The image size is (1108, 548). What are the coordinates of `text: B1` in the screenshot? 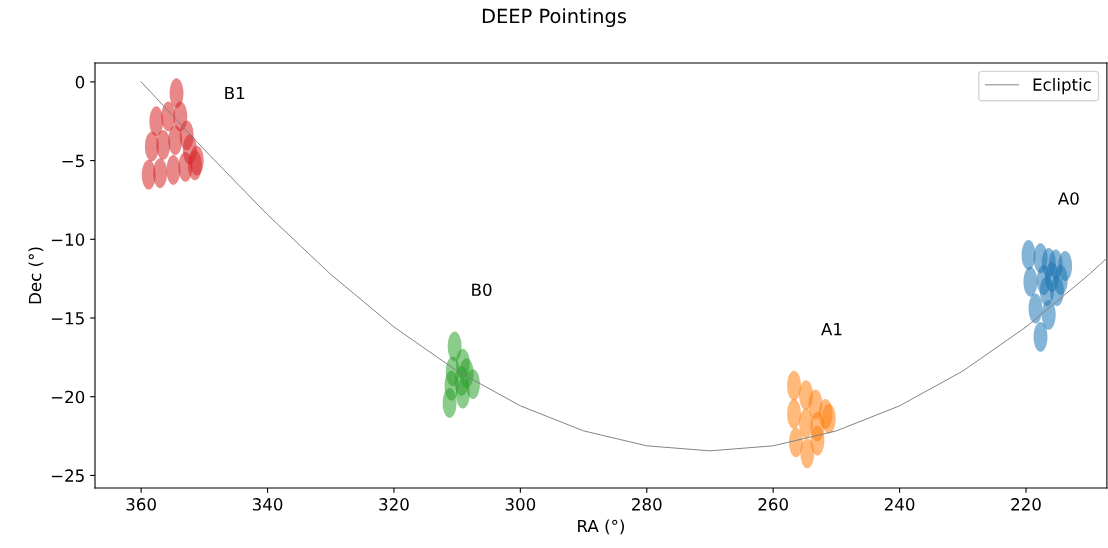 It's located at (235, 93).